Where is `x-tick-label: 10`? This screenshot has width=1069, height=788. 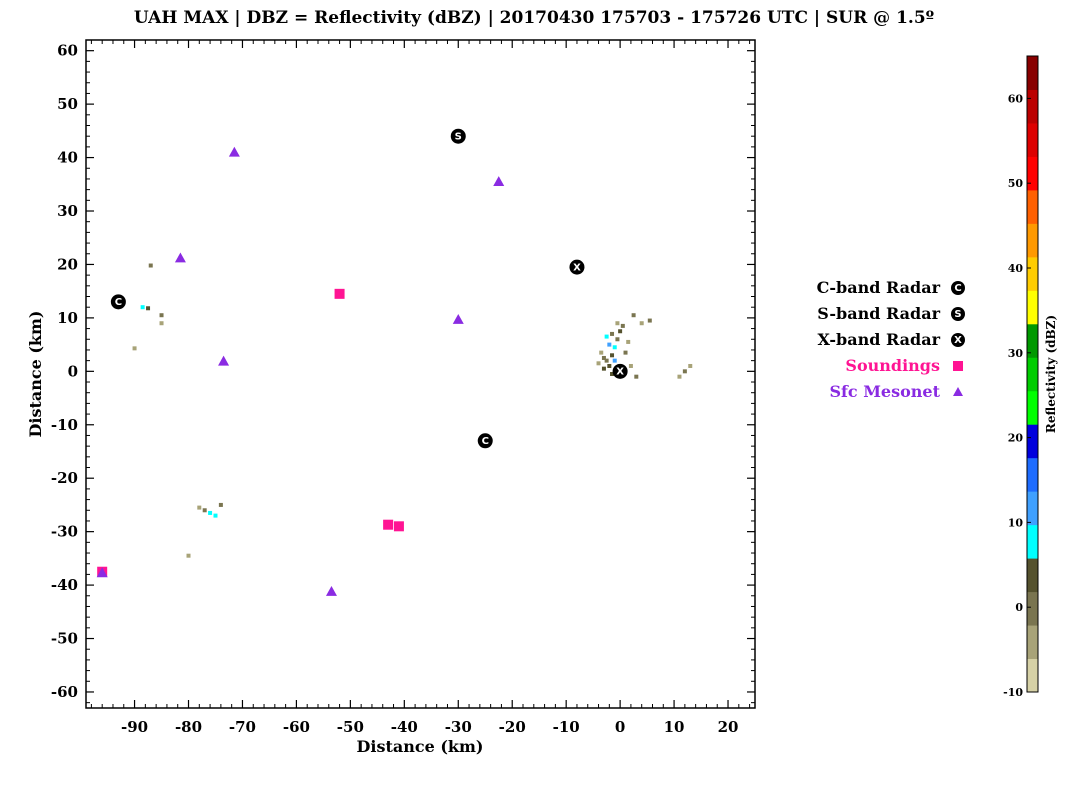
x-tick-label: 10 is located at coordinates (674, 727).